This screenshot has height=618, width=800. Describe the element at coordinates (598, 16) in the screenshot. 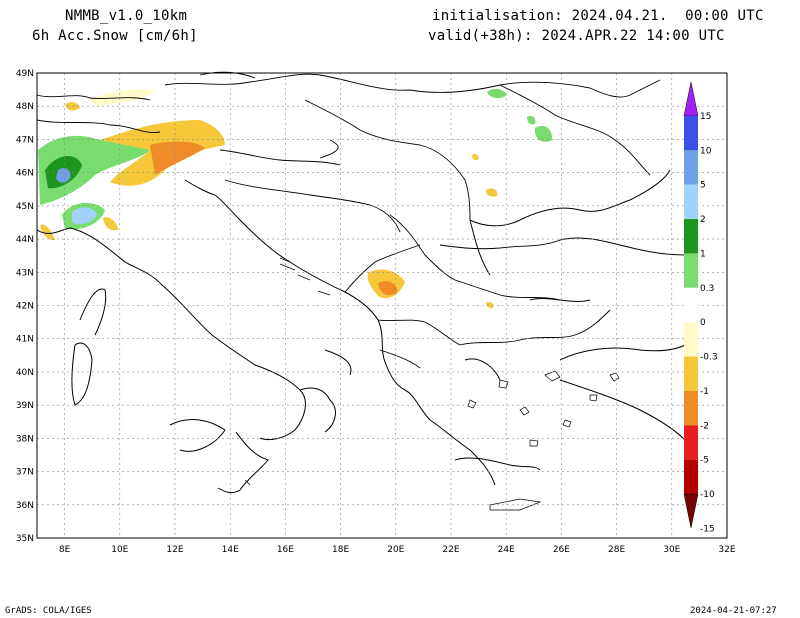

I see `init-time: initialisation: 2024.04.21. 00:00 UTC` at that location.